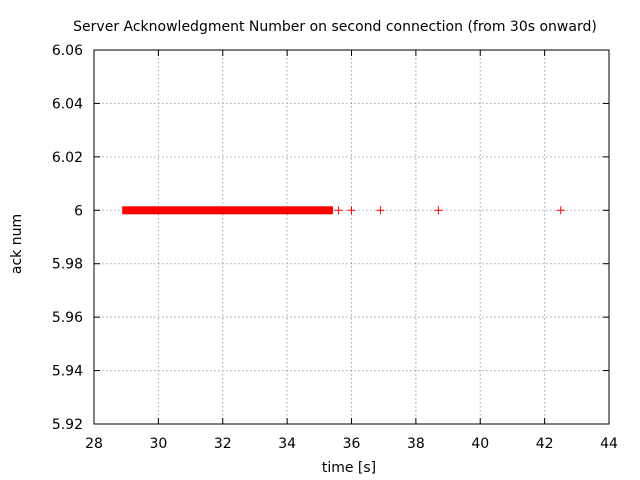 The width and height of the screenshot is (640, 480). I want to click on x-axis-label: time [s], so click(349, 468).